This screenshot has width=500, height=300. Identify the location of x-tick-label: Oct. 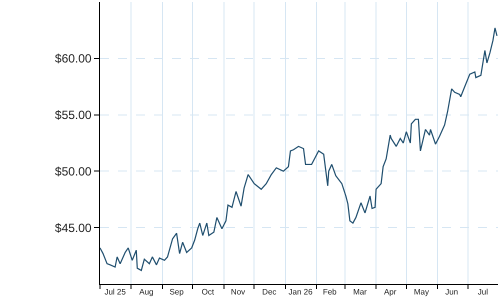
(208, 292).